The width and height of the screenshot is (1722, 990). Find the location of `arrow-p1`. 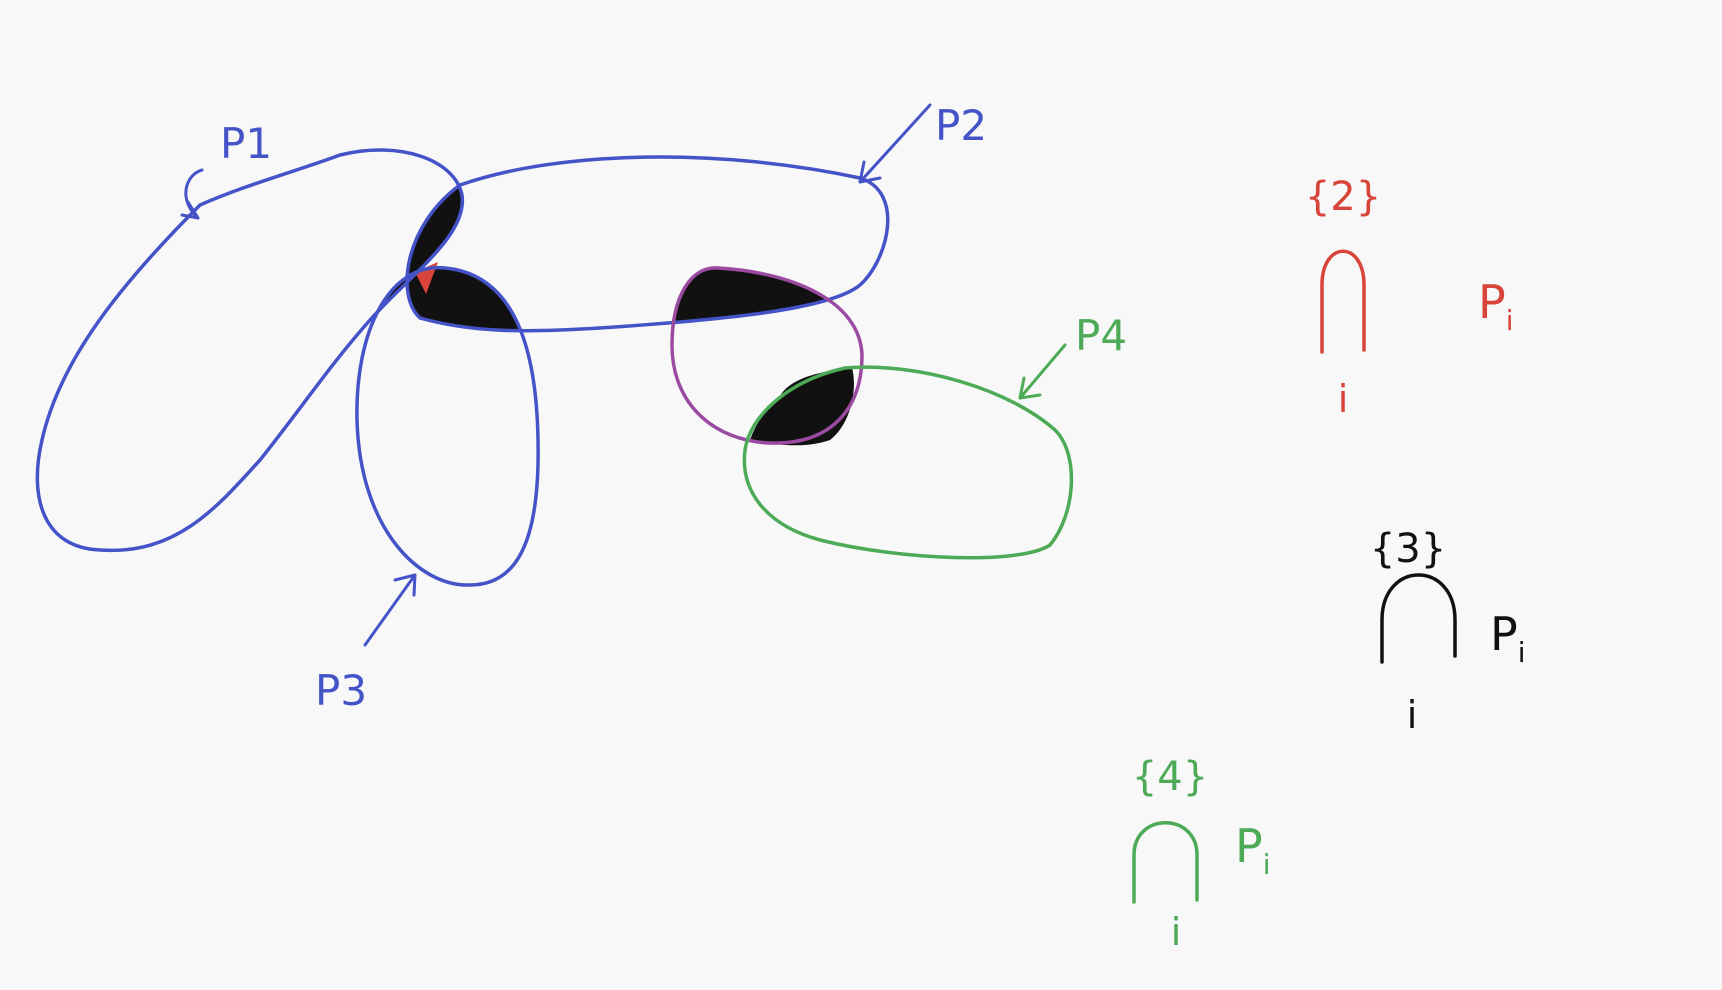

arrow-p1 is located at coordinates (192, 194).